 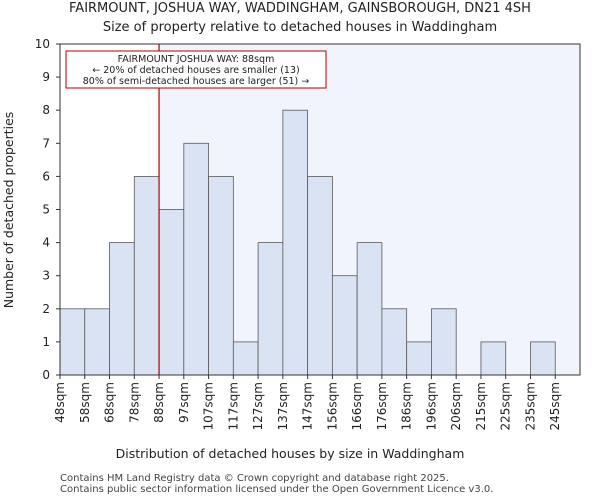 What do you see at coordinates (481, 406) in the screenshot?
I see `x-tick-label: 215sqm` at bounding box center [481, 406].